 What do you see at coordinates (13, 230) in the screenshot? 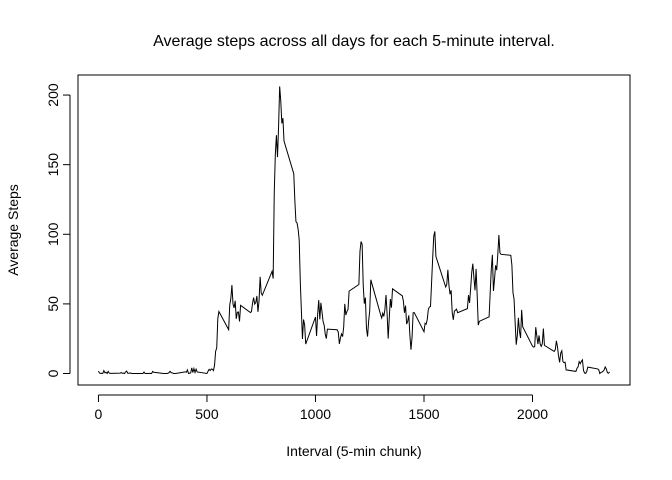
I see `y-axis-label: Average Steps` at bounding box center [13, 230].